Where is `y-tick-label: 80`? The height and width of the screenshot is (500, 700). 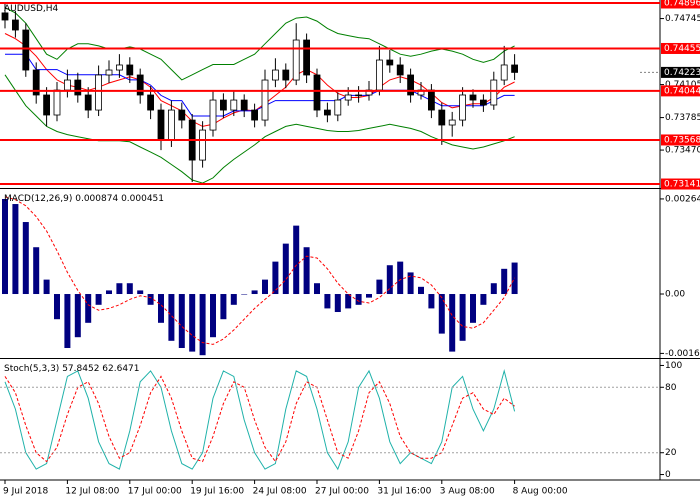 y-tick-label: 80 is located at coordinates (671, 388).